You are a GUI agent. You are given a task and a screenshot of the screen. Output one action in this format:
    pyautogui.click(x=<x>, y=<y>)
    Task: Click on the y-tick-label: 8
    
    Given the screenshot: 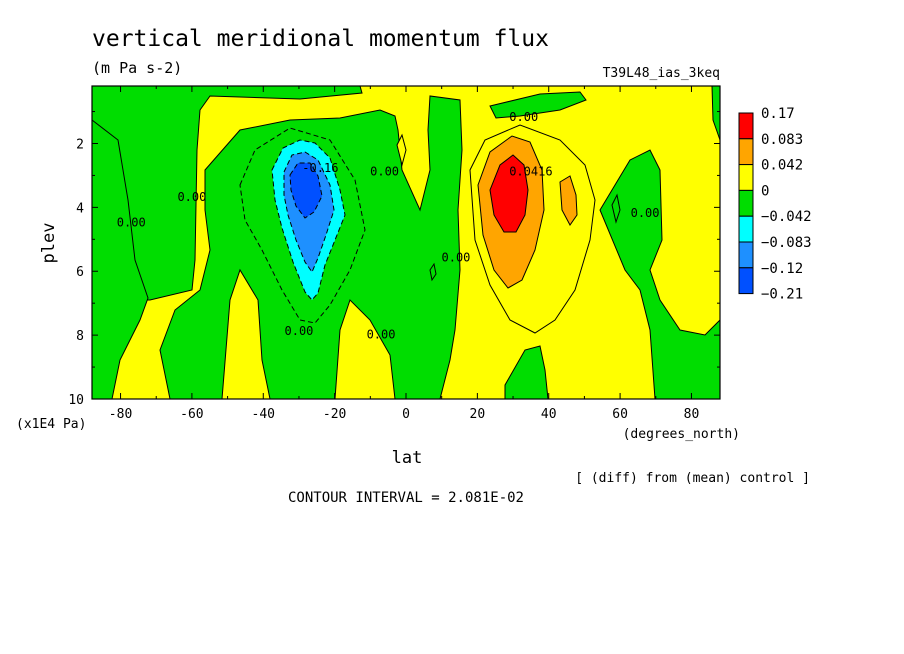 What is the action you would take?
    pyautogui.click(x=80, y=336)
    